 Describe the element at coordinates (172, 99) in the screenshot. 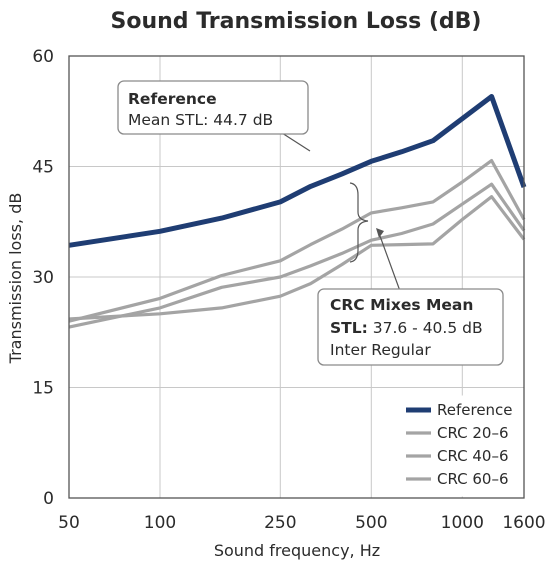

I see `reference-callout-title: Reference` at that location.